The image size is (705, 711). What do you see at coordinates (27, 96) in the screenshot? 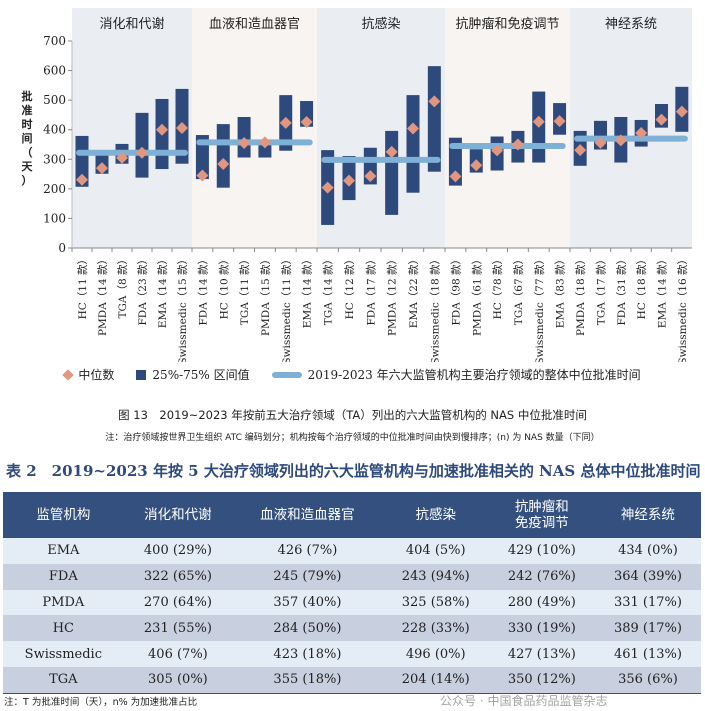
I see `y-axis-label-char: 批` at bounding box center [27, 96].